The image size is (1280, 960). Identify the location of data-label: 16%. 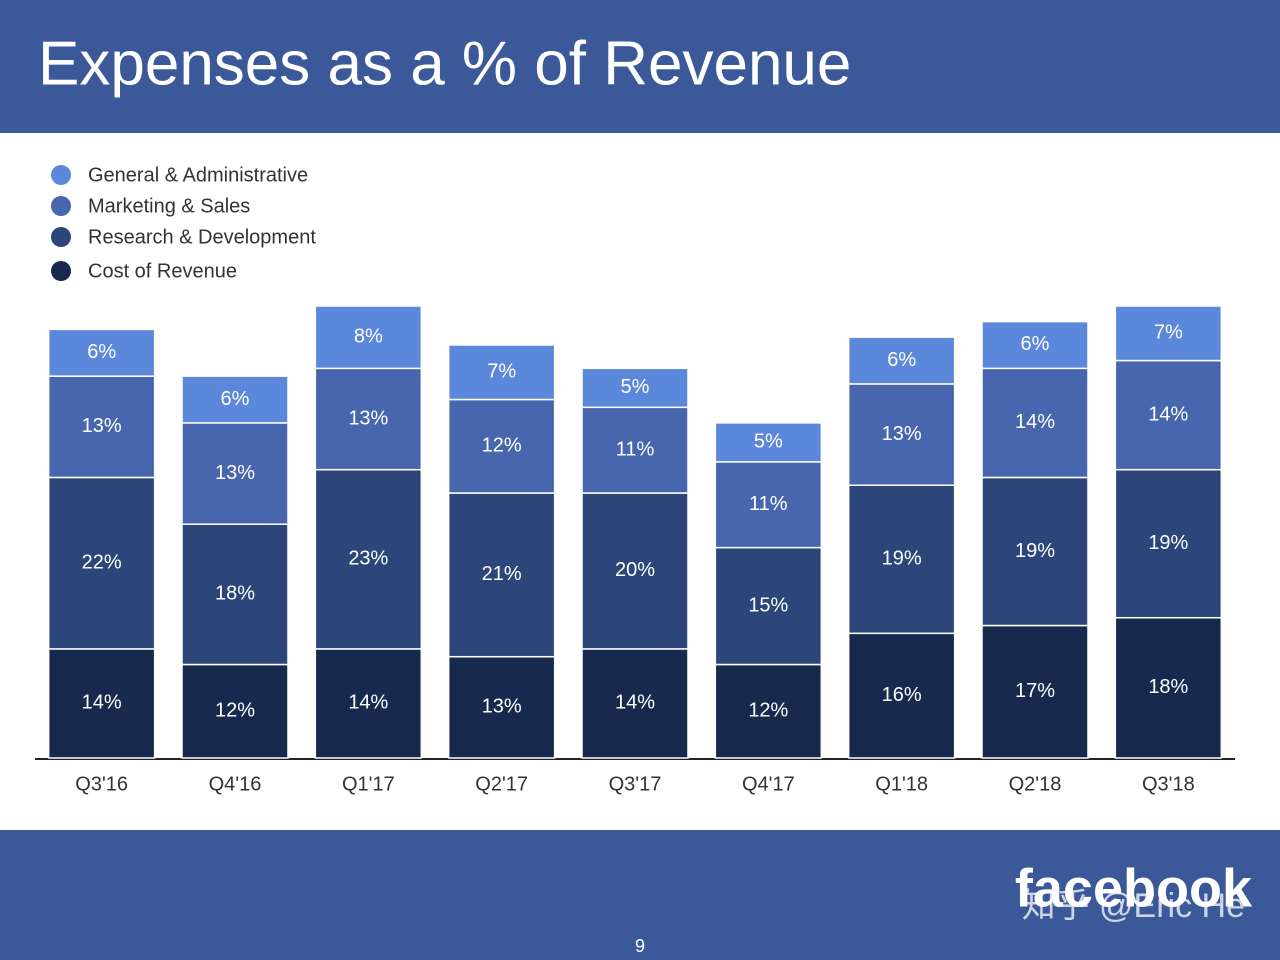
(902, 695).